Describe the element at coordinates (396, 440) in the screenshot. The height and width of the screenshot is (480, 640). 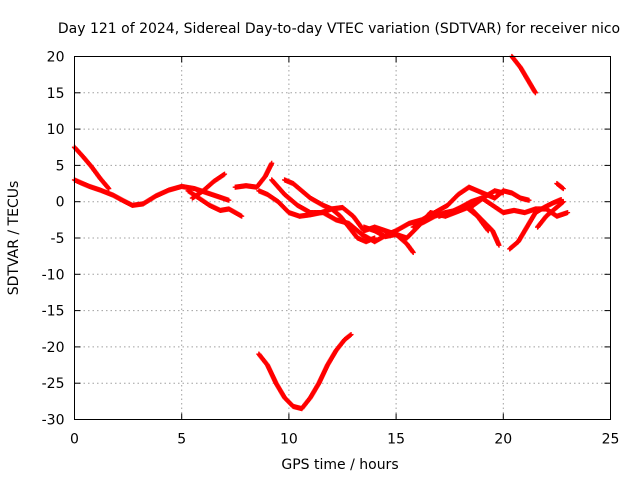
I see `x-tick-label: 15` at that location.